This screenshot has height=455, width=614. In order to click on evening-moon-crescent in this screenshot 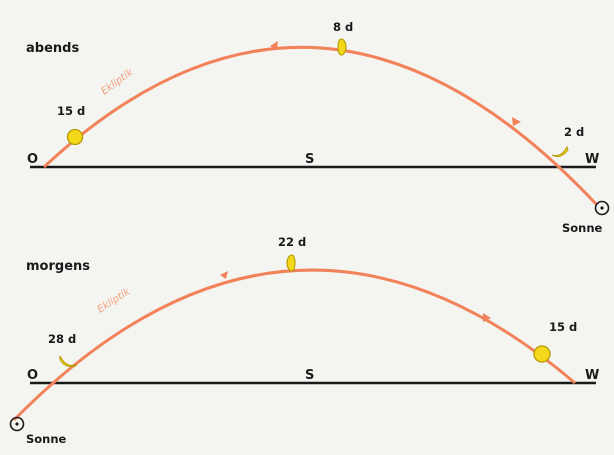, I will do `click(560, 151)`.